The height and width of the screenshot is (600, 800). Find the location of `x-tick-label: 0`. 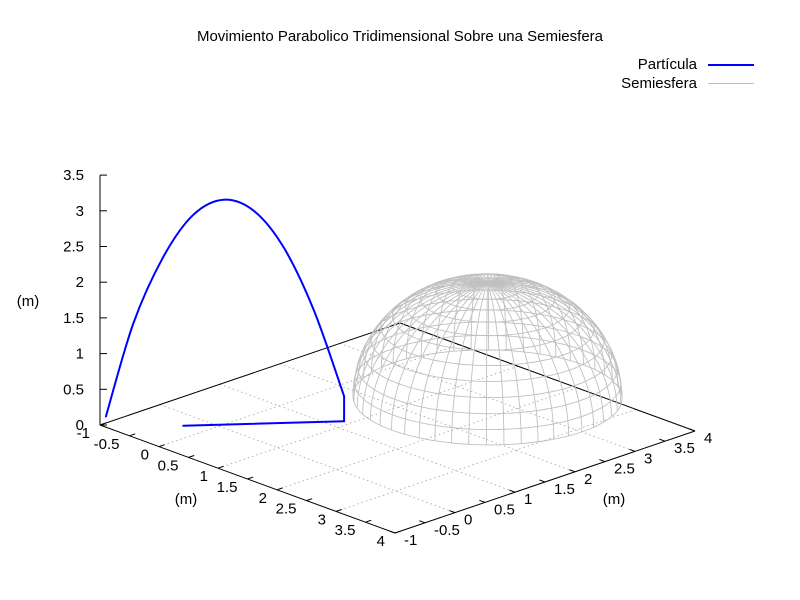

x-tick-label: 0 is located at coordinates (145, 455).